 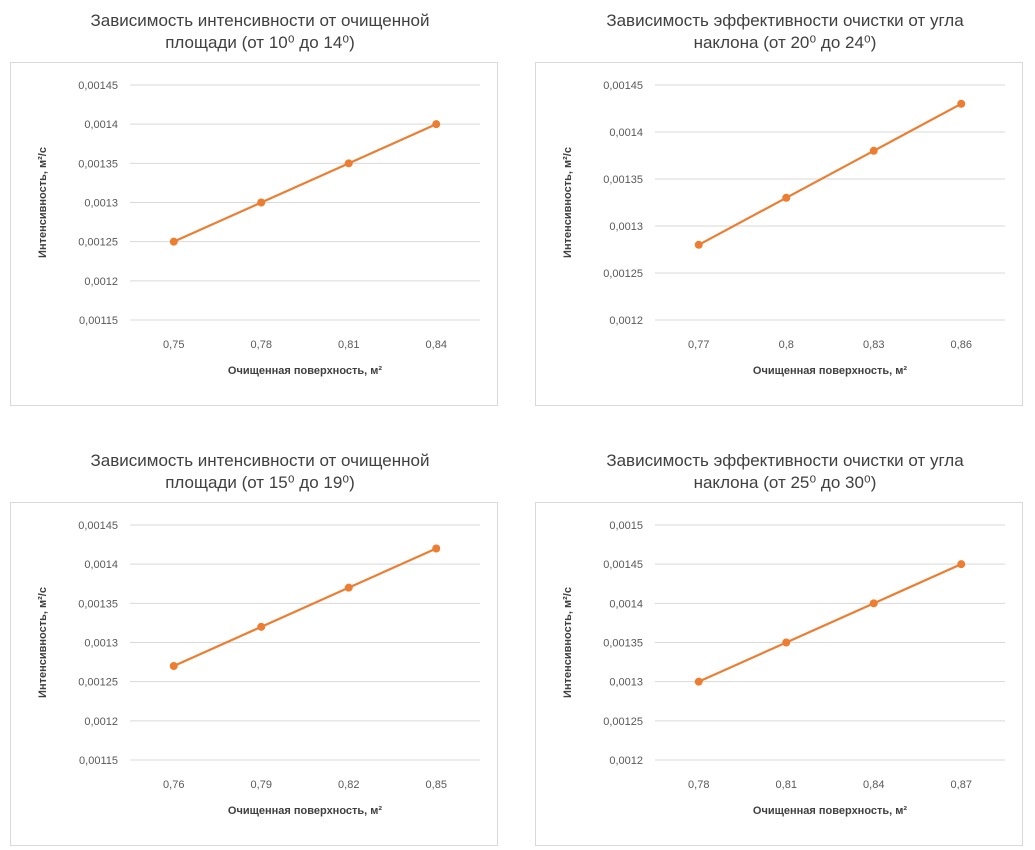 I want to click on x-tick-label: 0,8, so click(x=786, y=345).